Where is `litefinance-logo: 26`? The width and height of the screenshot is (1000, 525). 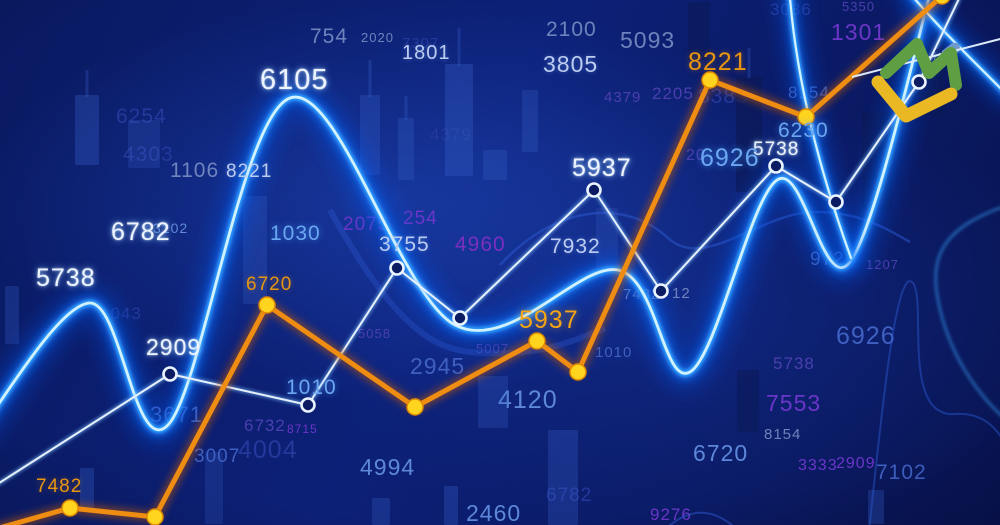 litefinance-logo: 26 is located at coordinates (925, 80).